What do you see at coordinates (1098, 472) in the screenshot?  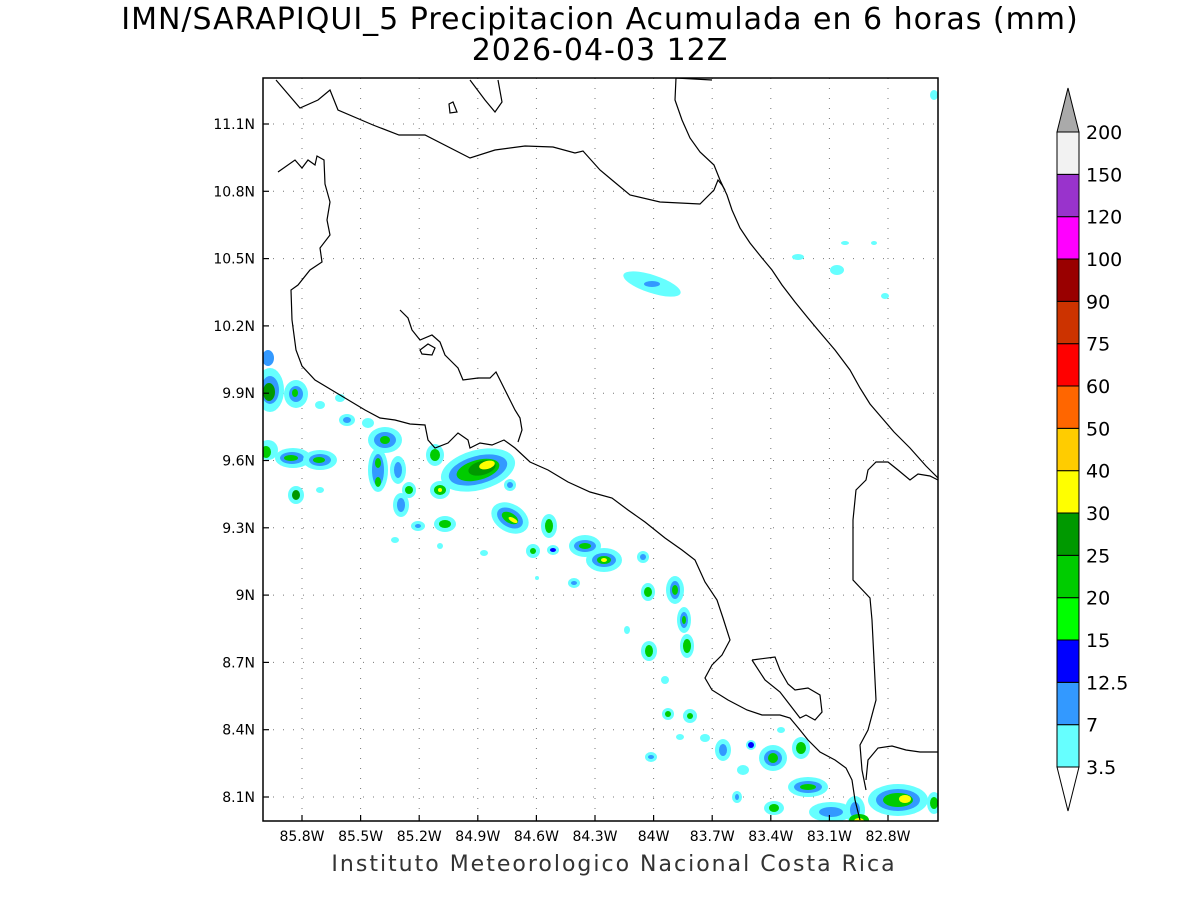 I see `legend-level-label: 40` at bounding box center [1098, 472].